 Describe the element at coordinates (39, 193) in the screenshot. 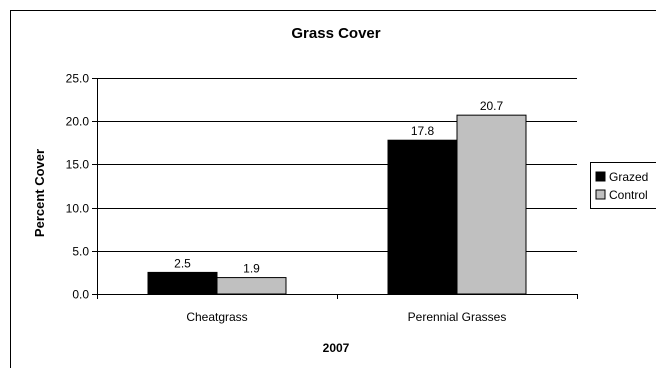

I see `y-axis-label: Percent Cover` at that location.